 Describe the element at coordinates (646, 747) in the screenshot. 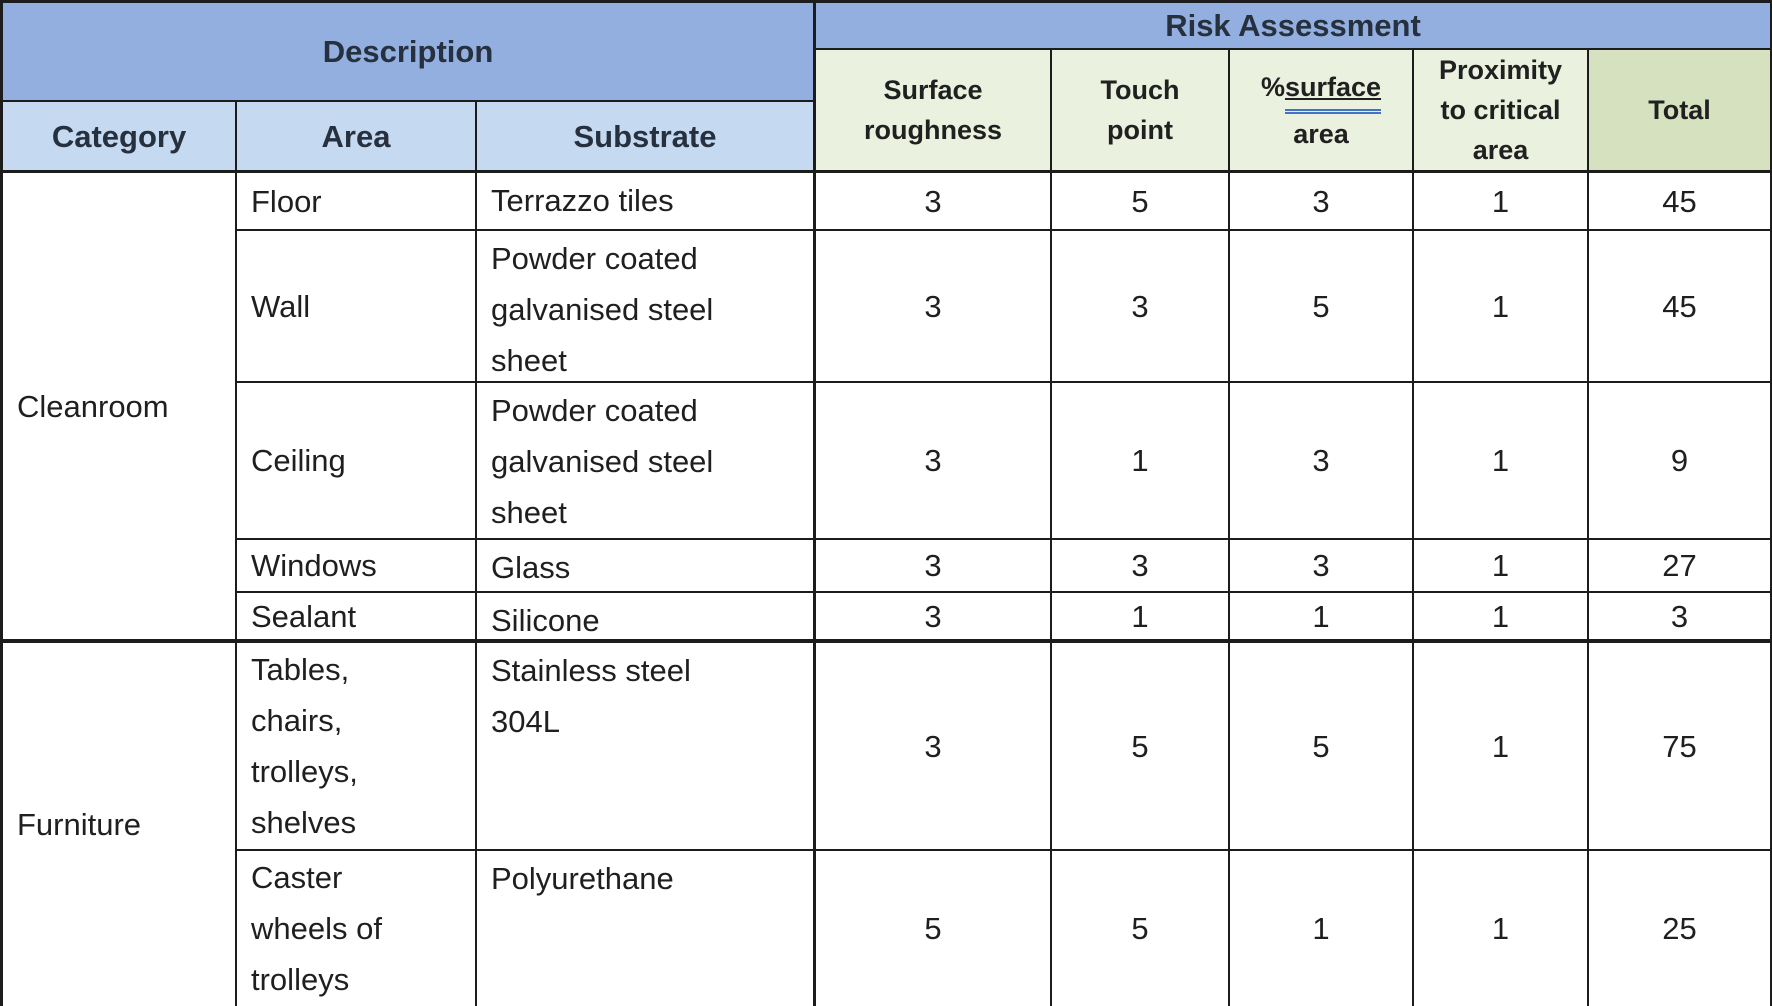

I see `row-tables-substrate: Stainless steel 304L` at that location.